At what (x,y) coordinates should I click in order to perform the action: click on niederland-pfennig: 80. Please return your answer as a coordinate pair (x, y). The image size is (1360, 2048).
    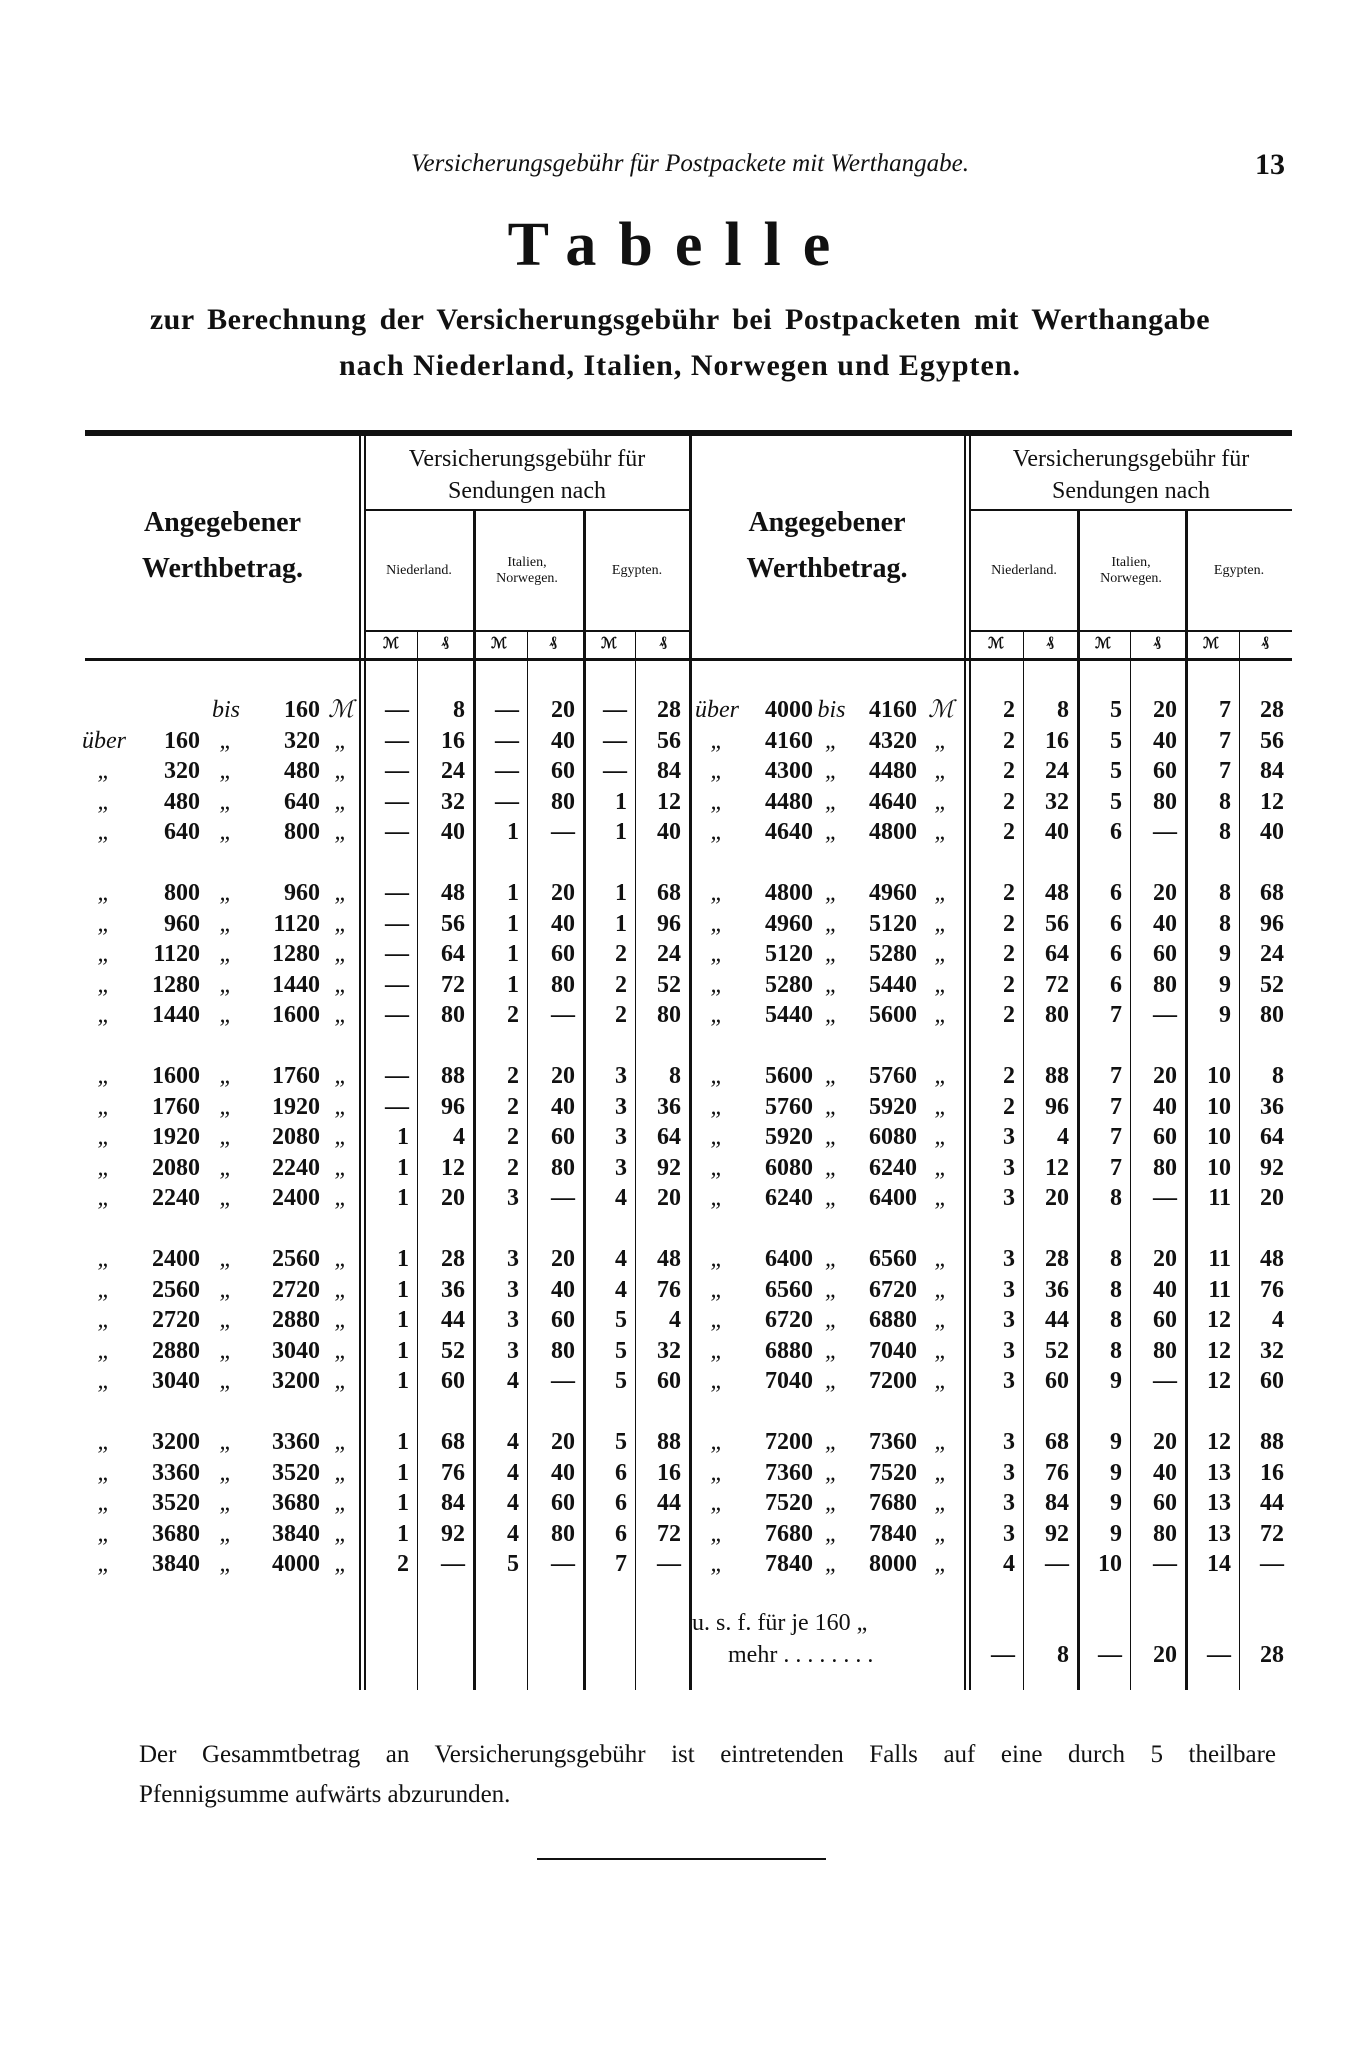
    Looking at the image, I should click on (453, 1015).